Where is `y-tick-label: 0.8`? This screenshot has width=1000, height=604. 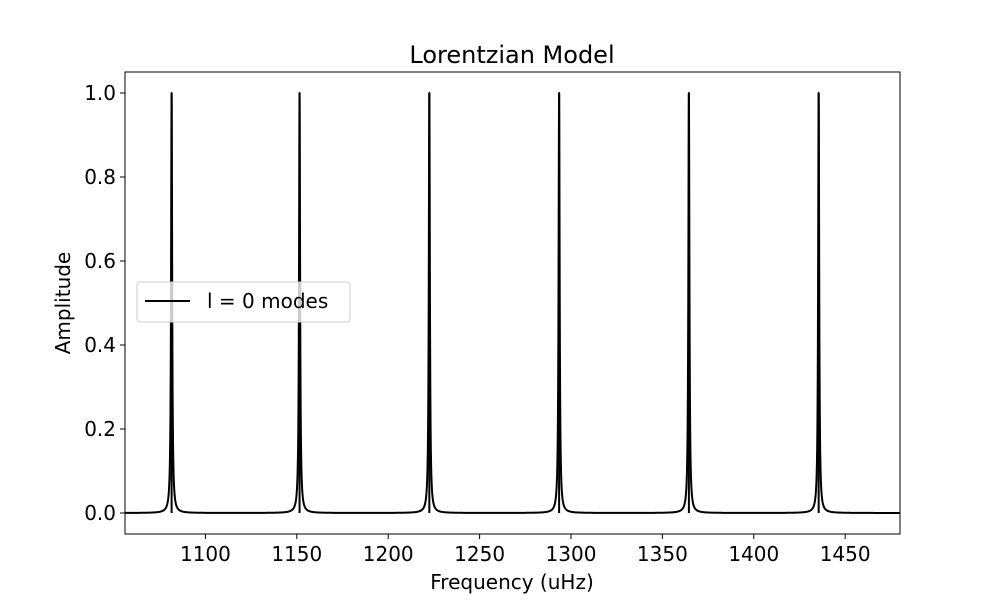
y-tick-label: 0.8 is located at coordinates (100, 177).